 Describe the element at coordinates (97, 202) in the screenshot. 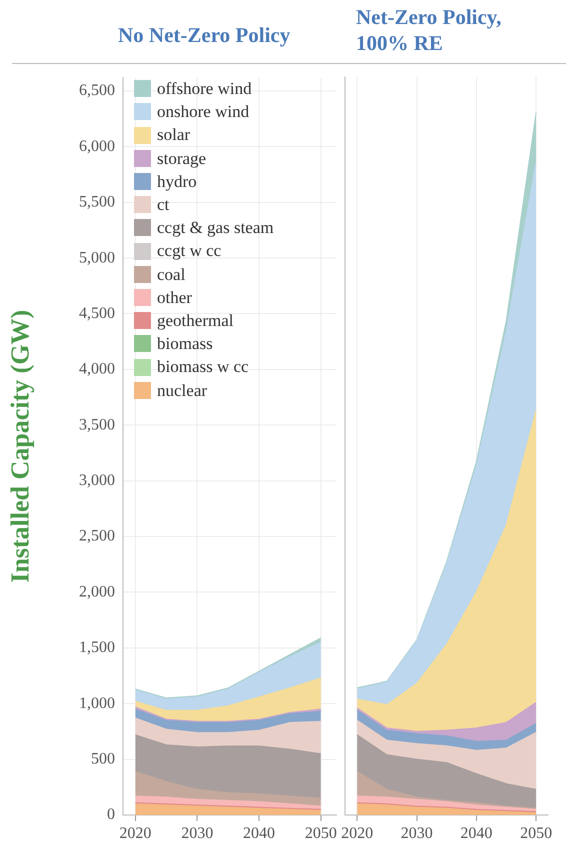

I see `y-tick-label: 5,500` at that location.